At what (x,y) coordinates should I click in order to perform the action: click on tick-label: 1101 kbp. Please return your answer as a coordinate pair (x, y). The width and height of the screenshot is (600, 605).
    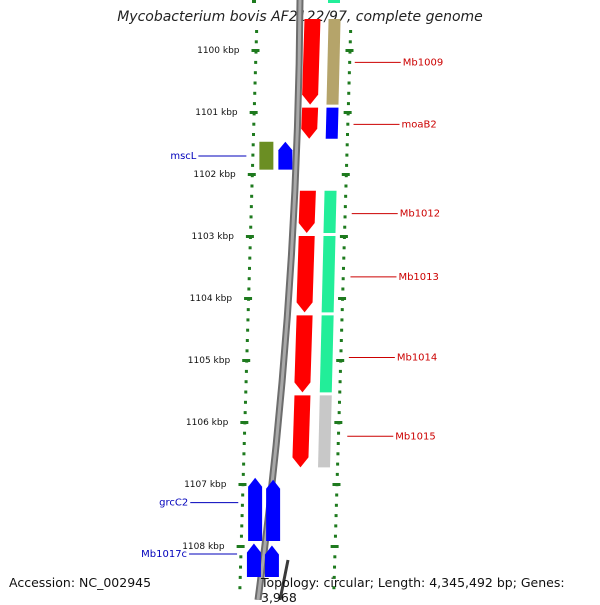
    Looking at the image, I should click on (216, 113).